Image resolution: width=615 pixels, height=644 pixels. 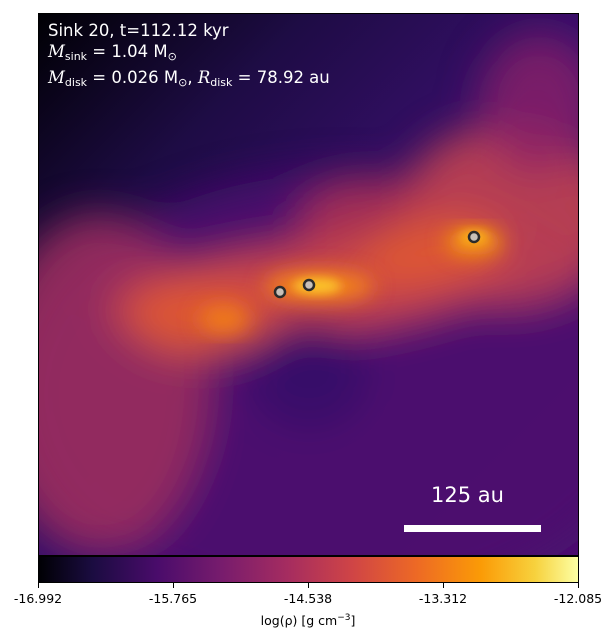 I want to click on colorbar-tick-label: -14.538, so click(x=308, y=598).